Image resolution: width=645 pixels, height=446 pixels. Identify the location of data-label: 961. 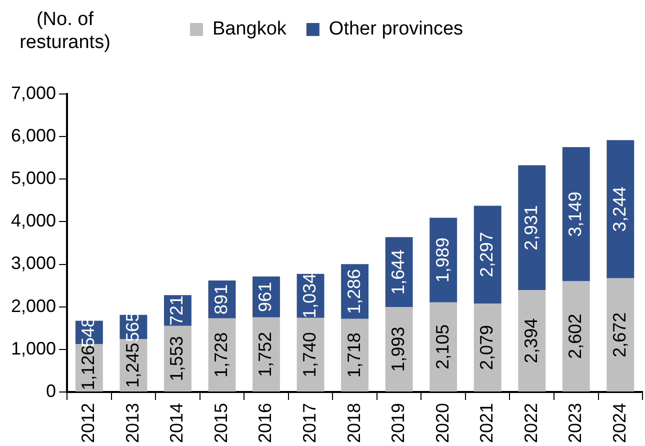
(265, 297).